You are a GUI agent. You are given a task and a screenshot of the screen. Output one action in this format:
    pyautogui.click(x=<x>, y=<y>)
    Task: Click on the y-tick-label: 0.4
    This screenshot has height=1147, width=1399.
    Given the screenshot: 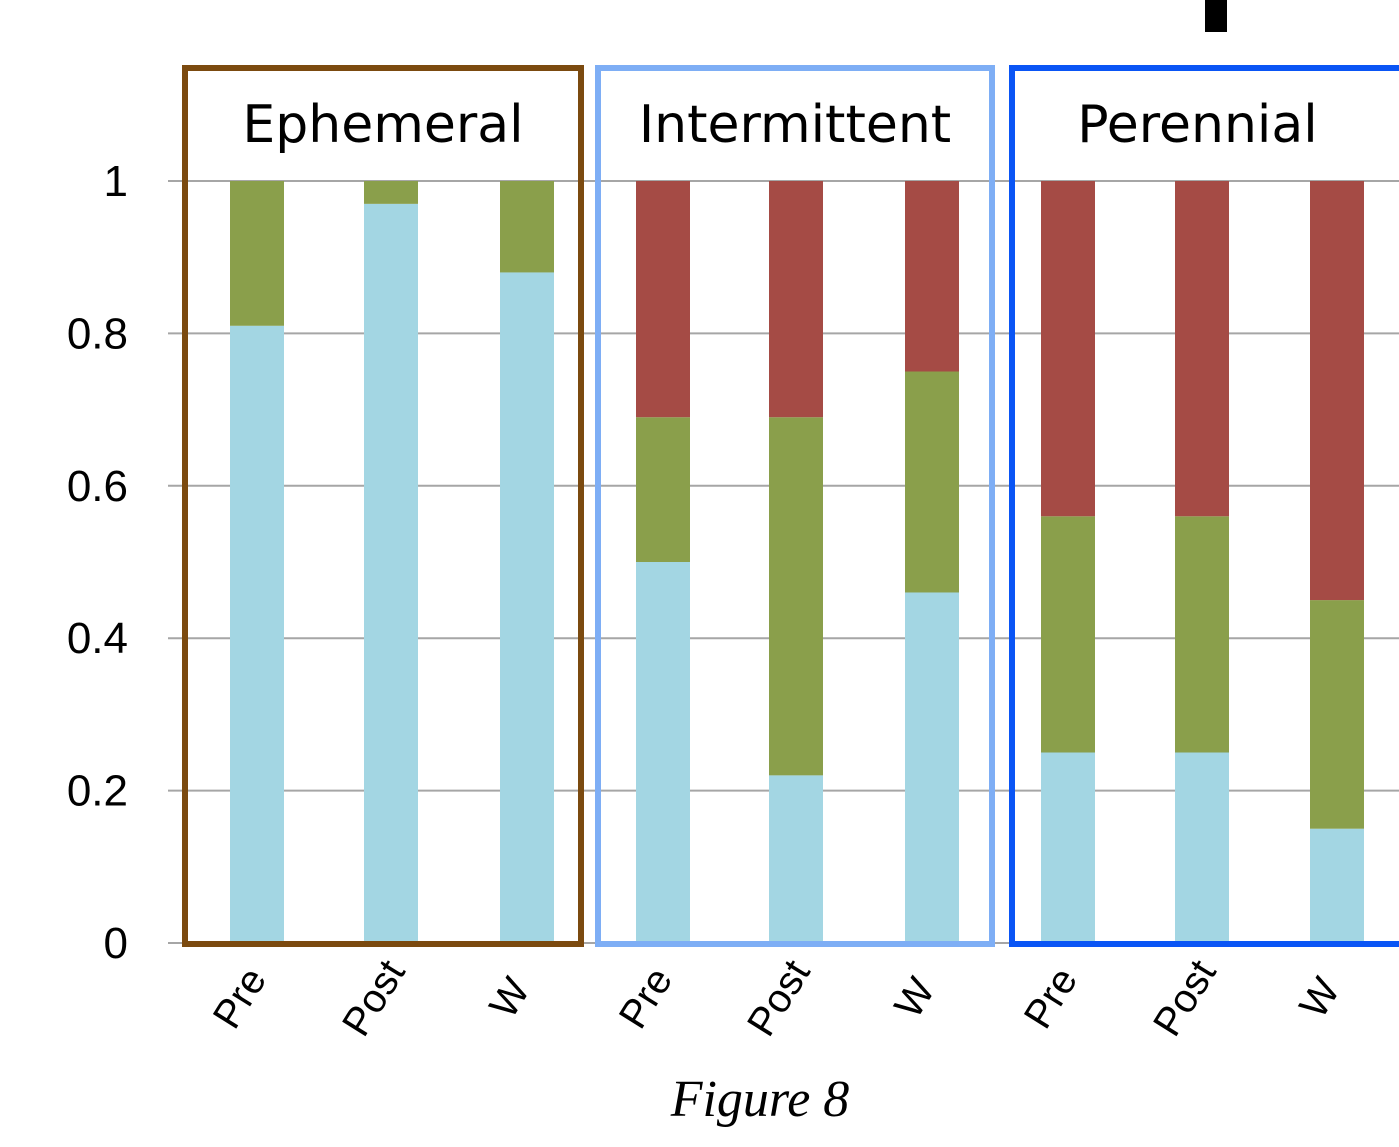 What is the action you would take?
    pyautogui.click(x=97, y=638)
    